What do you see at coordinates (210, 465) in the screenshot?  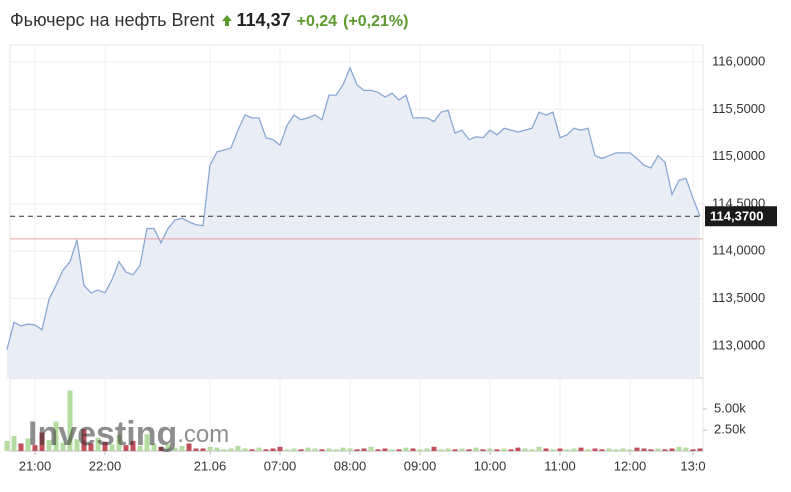 I see `x-tick-label: 21.06` at bounding box center [210, 465].